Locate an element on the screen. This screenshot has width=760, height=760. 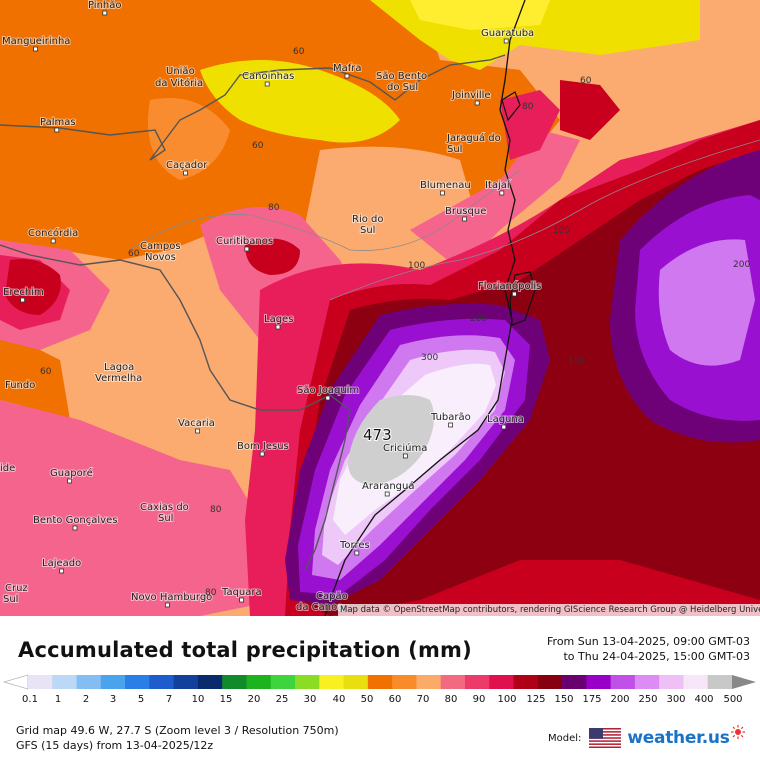
city-label: Bom Jesus is located at coordinates (263, 446).